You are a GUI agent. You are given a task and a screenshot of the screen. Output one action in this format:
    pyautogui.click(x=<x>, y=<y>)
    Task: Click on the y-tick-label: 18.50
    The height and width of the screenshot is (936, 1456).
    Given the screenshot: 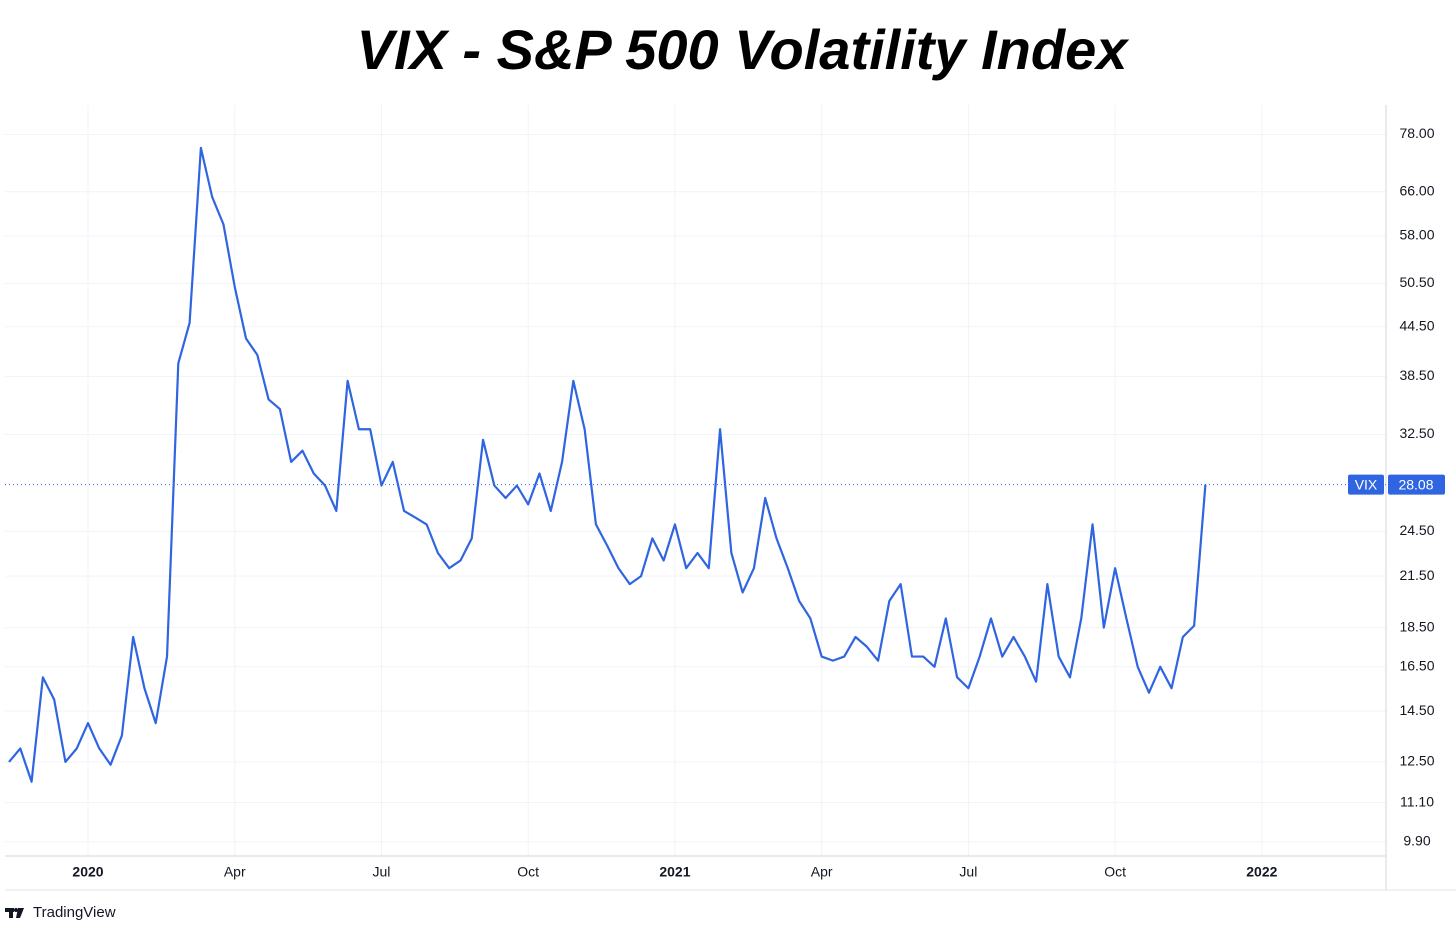 What is the action you would take?
    pyautogui.click(x=1416, y=626)
    